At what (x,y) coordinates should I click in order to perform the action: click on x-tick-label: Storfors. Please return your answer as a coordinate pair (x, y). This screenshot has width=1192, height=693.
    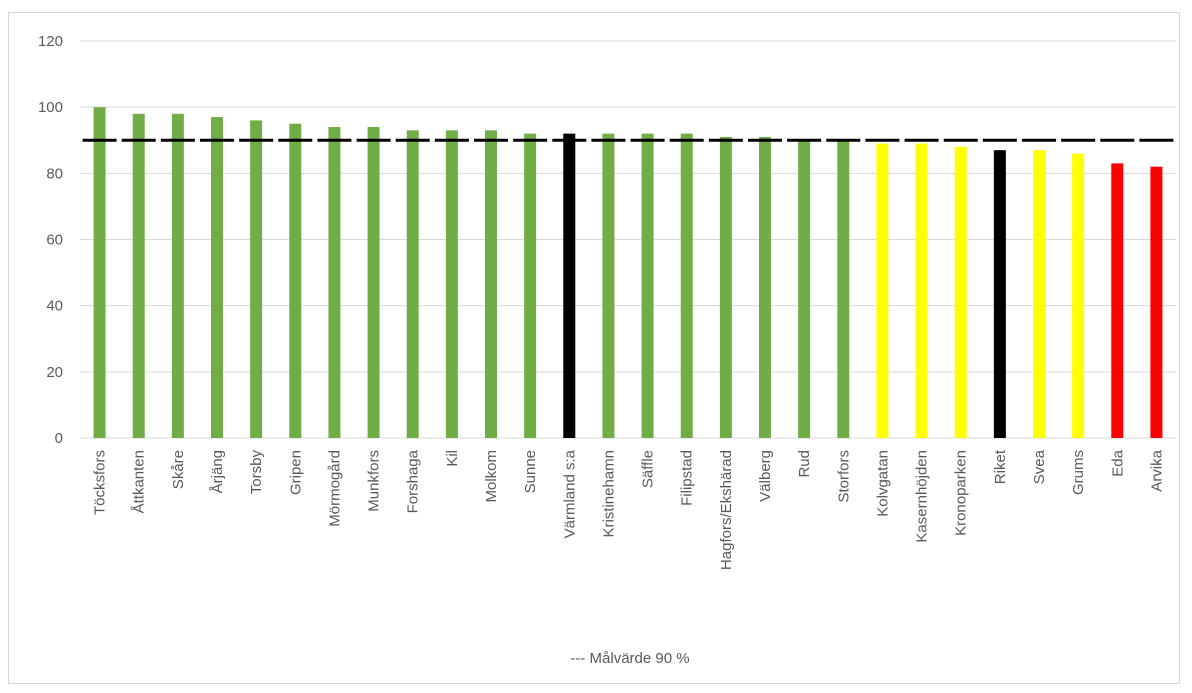
    Looking at the image, I should click on (843, 476).